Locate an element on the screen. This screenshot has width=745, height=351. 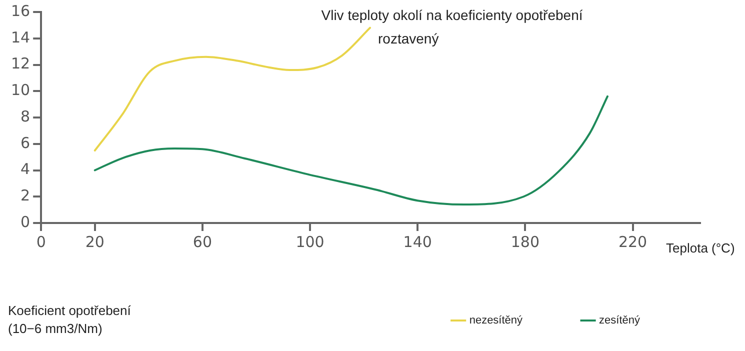
legend-label: zesítěný is located at coordinates (619, 320).